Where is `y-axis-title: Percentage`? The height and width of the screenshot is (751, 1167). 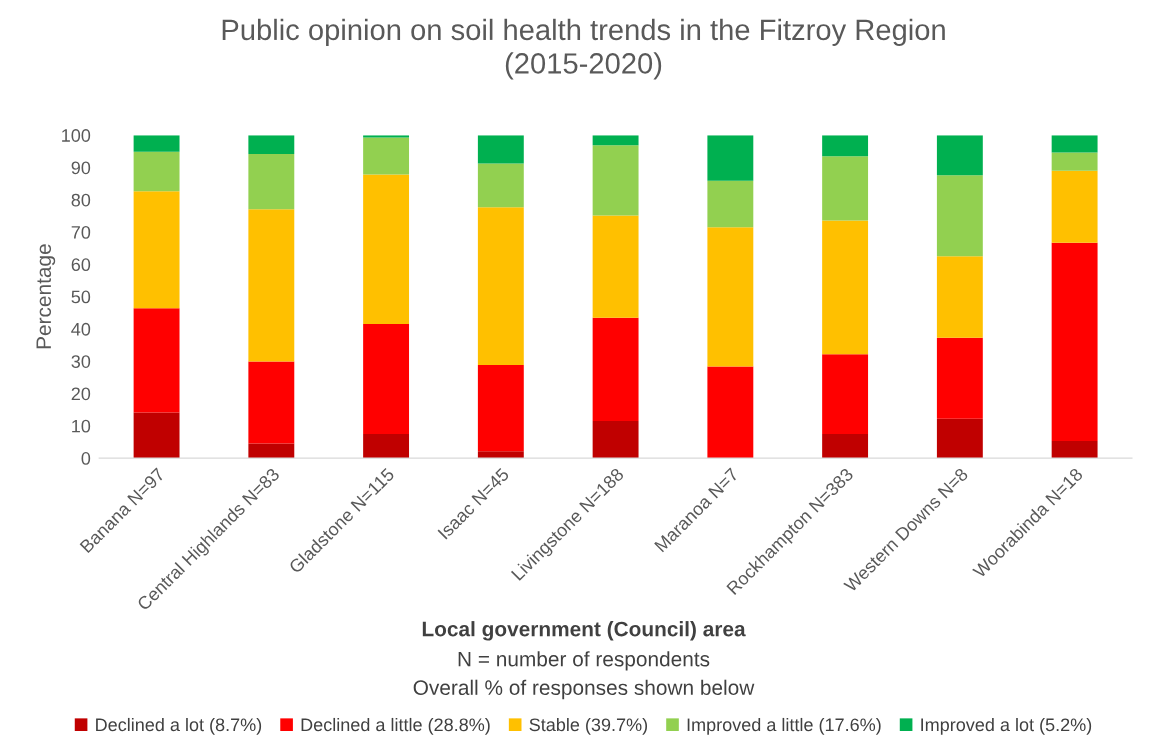 y-axis-title: Percentage is located at coordinates (46, 296).